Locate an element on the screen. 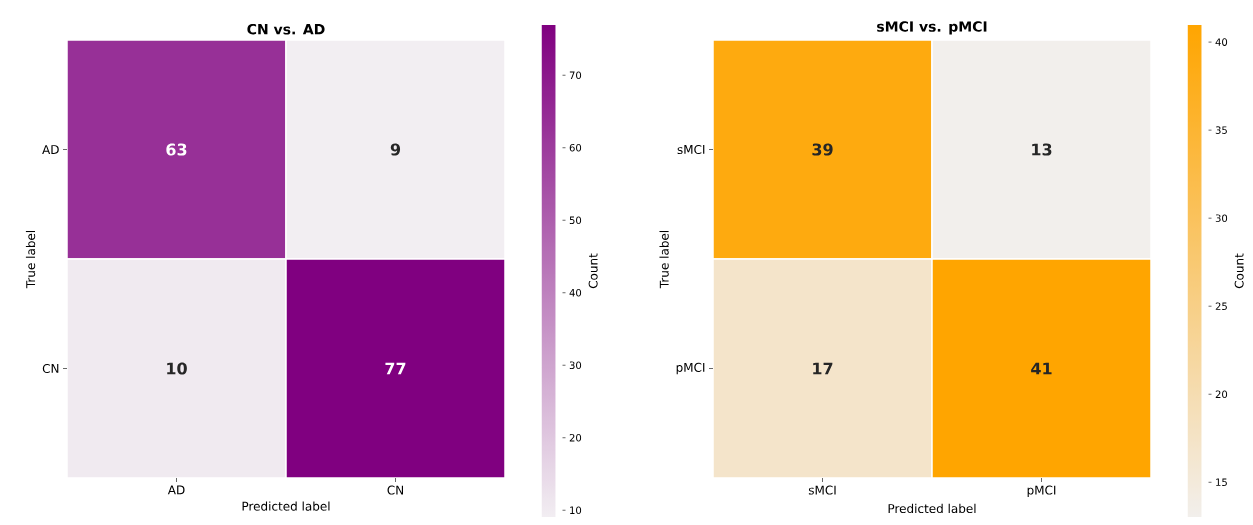 This screenshot has height=525, width=1253. data-label: 17 is located at coordinates (823, 368).